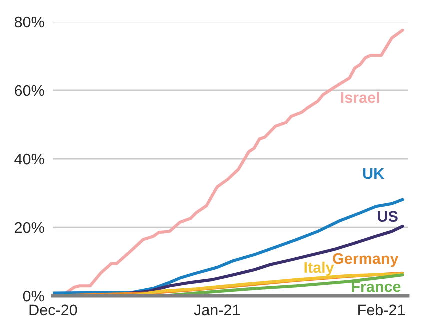 This screenshot has height=333, width=429. What do you see at coordinates (217, 310) in the screenshot?
I see `x-tick-label: Jan-21` at bounding box center [217, 310].